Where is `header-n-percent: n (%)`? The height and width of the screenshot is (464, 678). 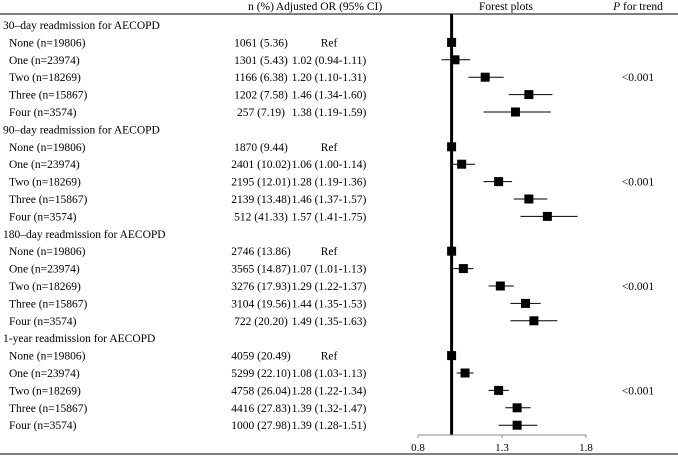
header-n-percent: n (%) is located at coordinates (261, 7).